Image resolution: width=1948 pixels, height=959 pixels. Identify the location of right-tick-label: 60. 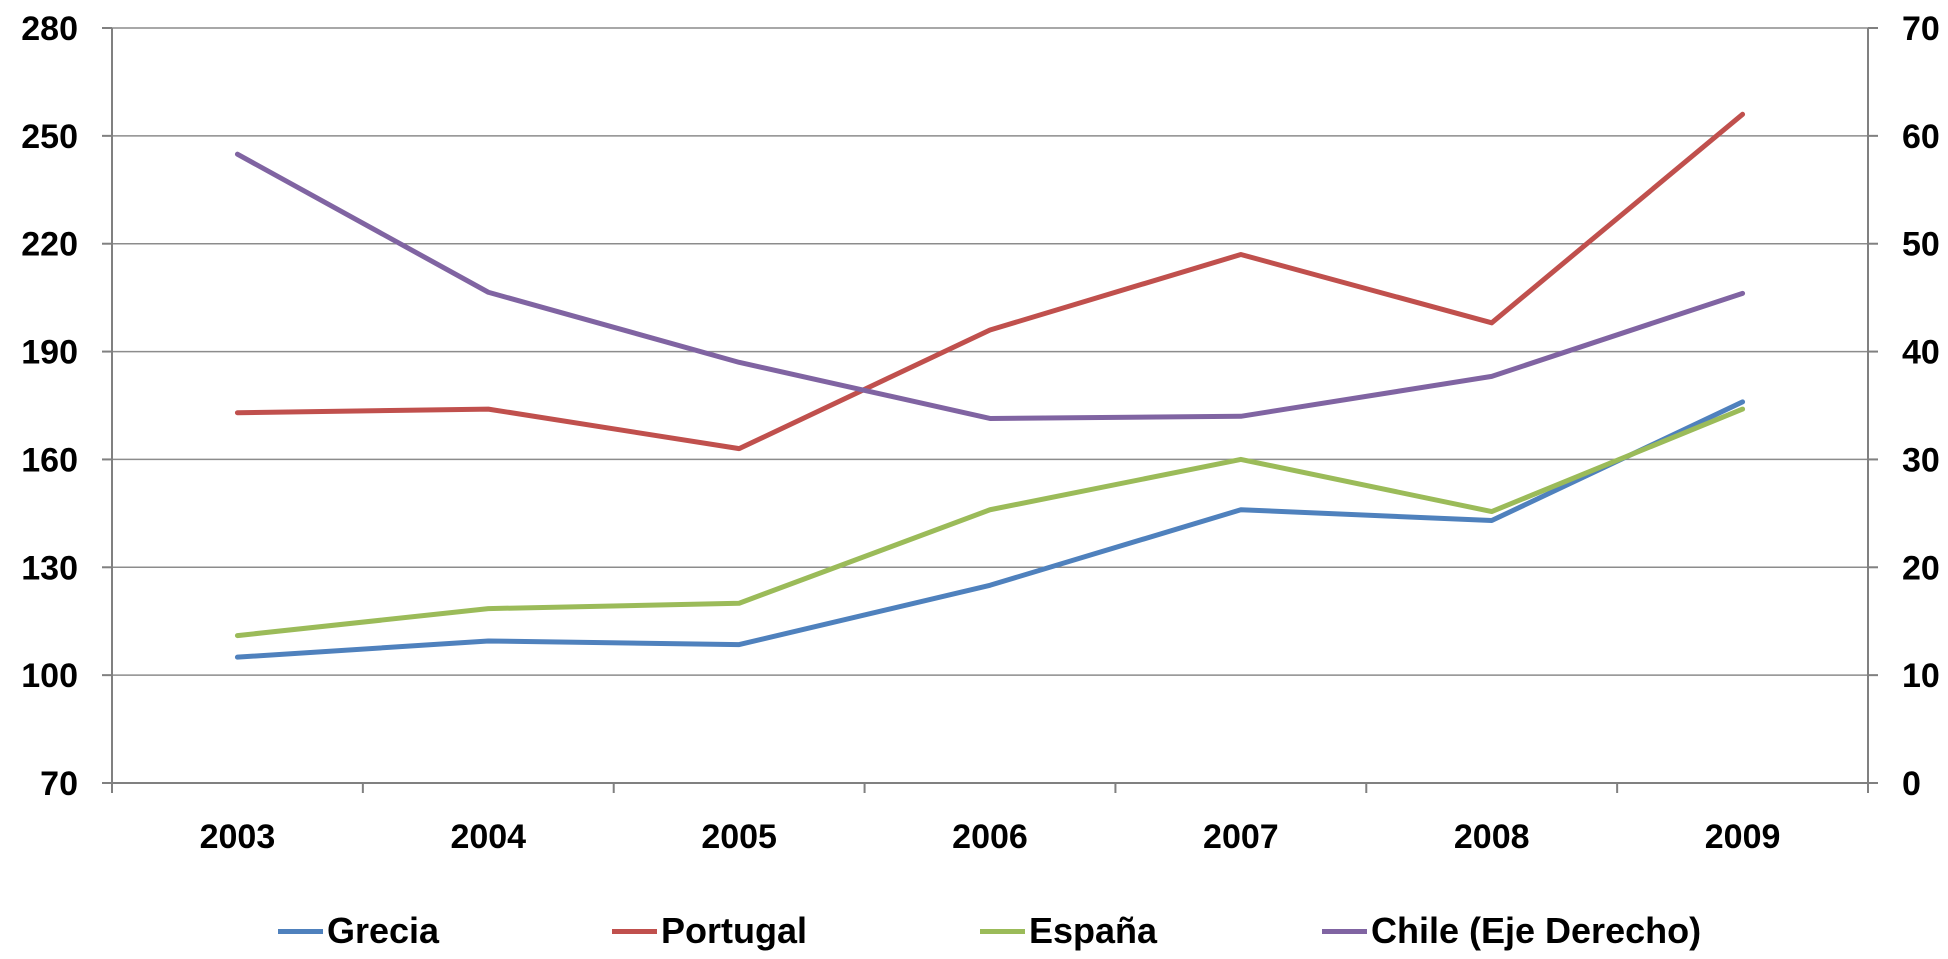
(1921, 137).